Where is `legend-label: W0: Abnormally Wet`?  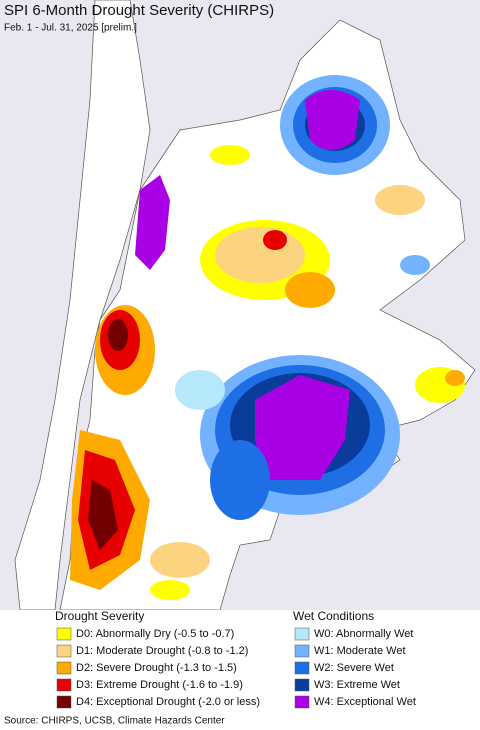 legend-label: W0: Abnormally Wet is located at coordinates (363, 634).